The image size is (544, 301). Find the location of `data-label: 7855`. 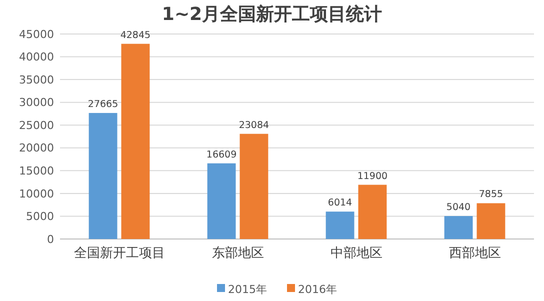

data-label: 7855 is located at coordinates (491, 194).